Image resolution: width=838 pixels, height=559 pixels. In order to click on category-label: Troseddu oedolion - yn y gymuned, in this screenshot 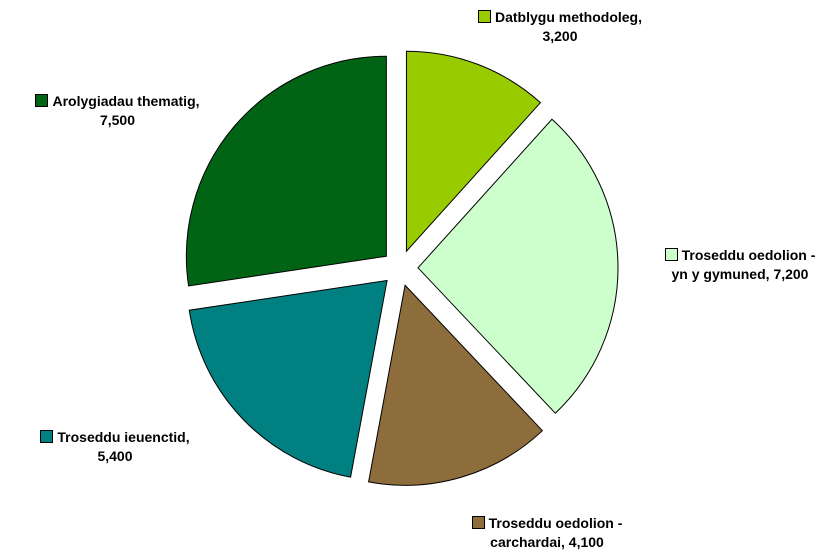, I will do `click(743, 264)`.